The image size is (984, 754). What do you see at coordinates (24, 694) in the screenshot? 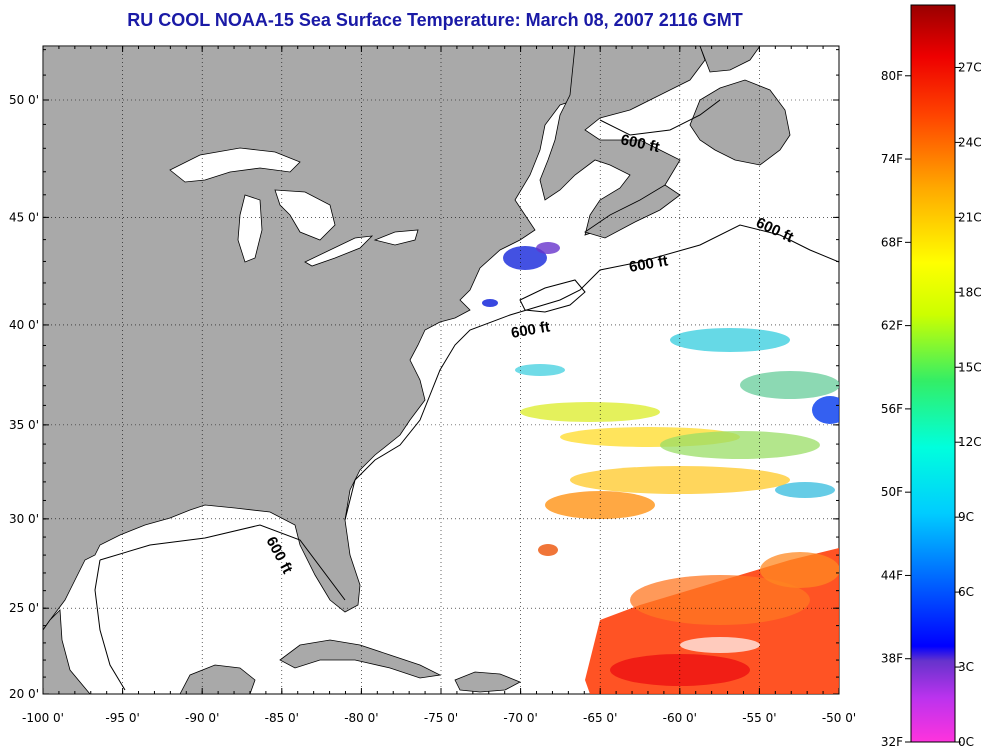
I see `lat-tick-label: 20 0'` at bounding box center [24, 694].